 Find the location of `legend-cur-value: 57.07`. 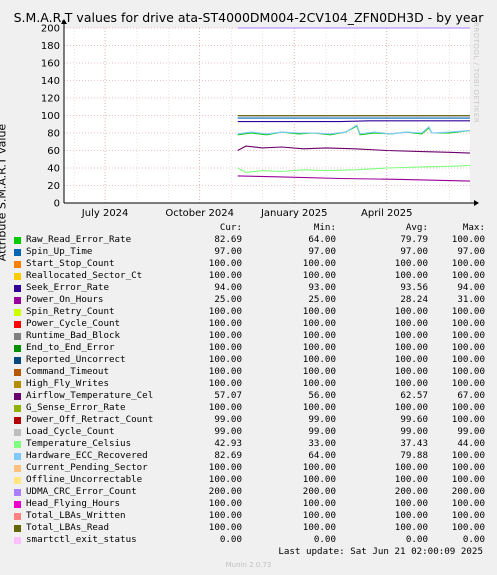

legend-cur-value: 57.07 is located at coordinates (228, 395).